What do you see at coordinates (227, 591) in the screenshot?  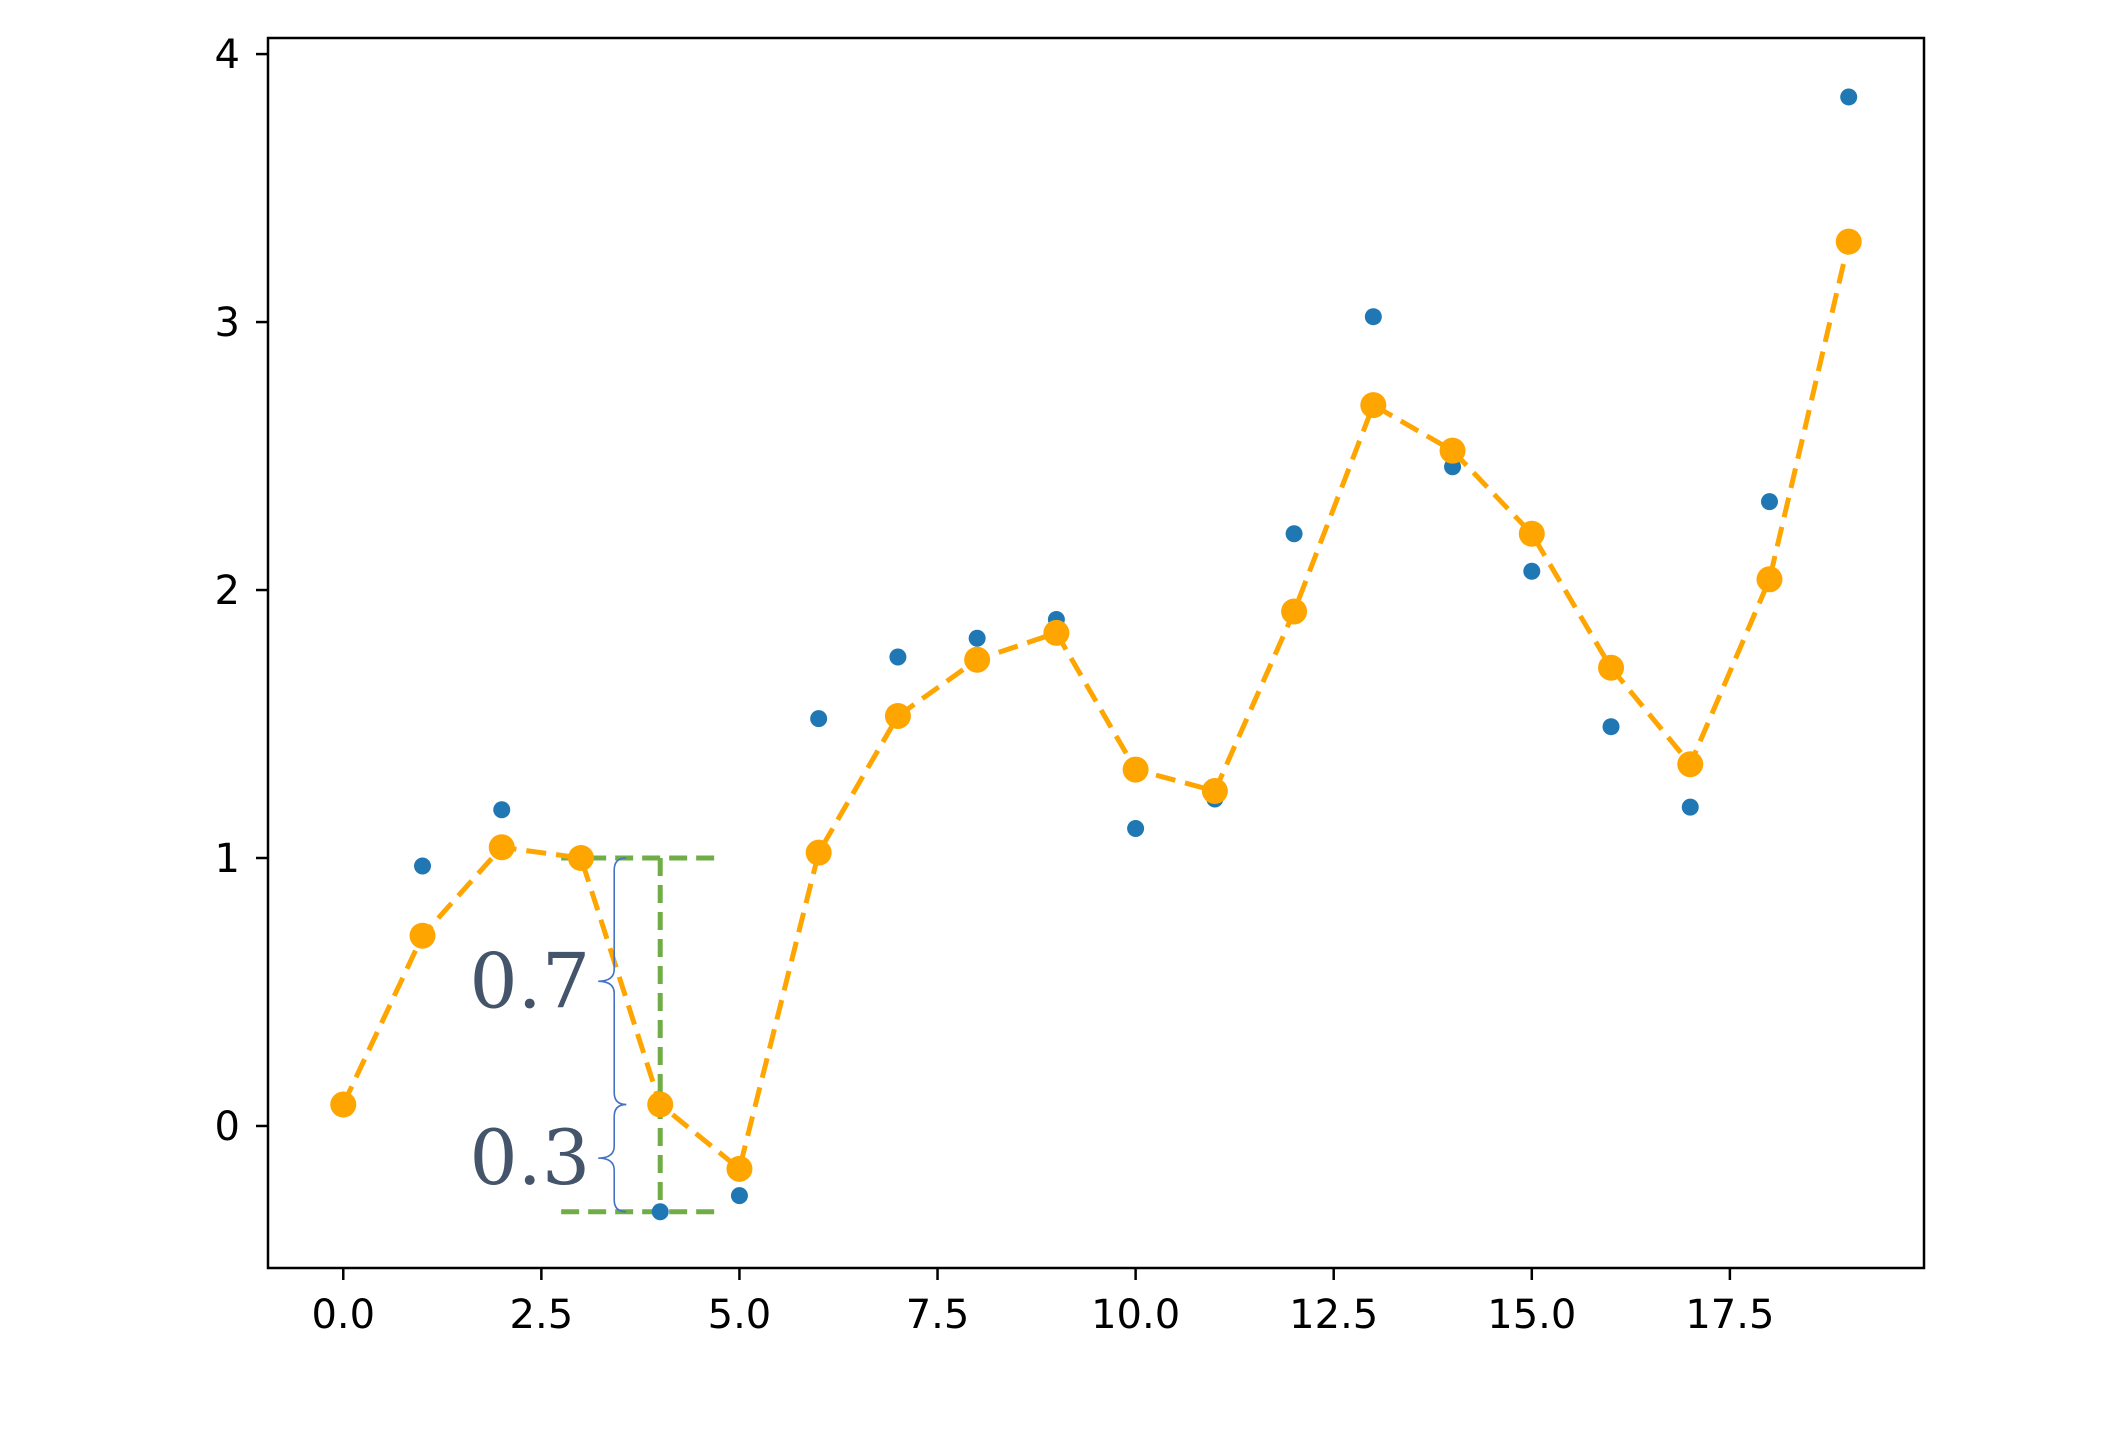 I see `y-tick-label-2: 2` at bounding box center [227, 591].